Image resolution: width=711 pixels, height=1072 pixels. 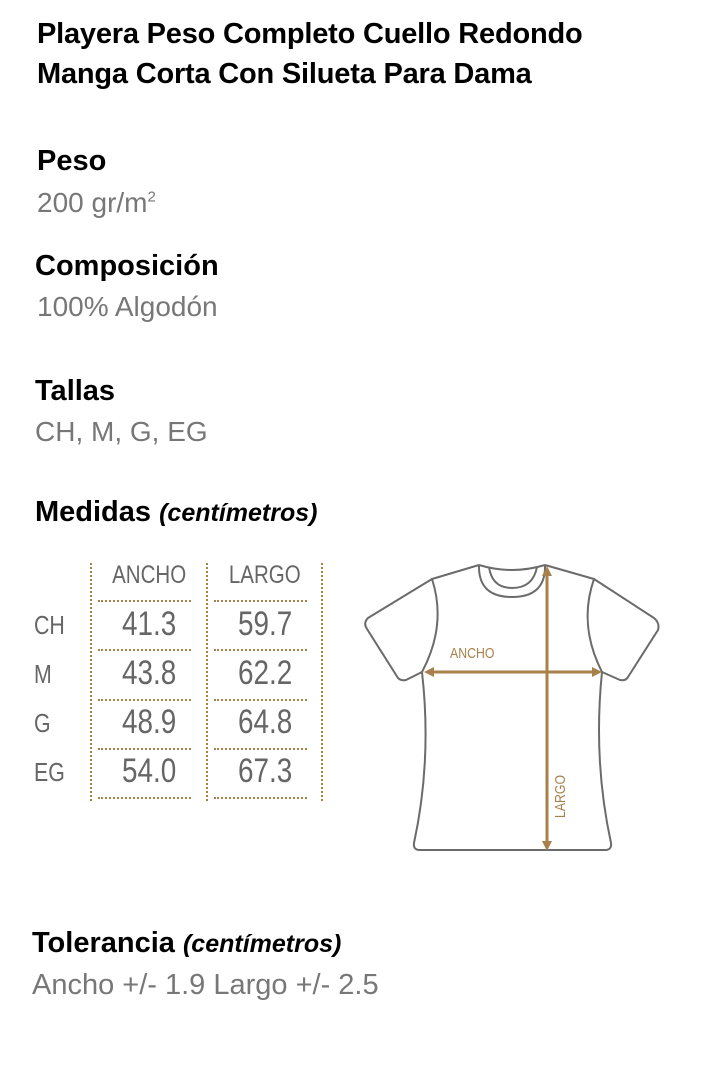 I want to click on composicion-heading: Composición, so click(x=127, y=266).